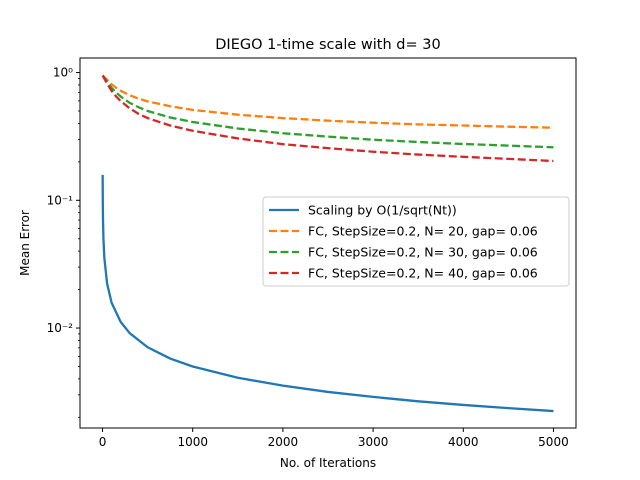 The width and height of the screenshot is (640, 480). I want to click on legend-label-4: FC, StepSize=0.2, N= 40, gap= 0.06, so click(423, 273).